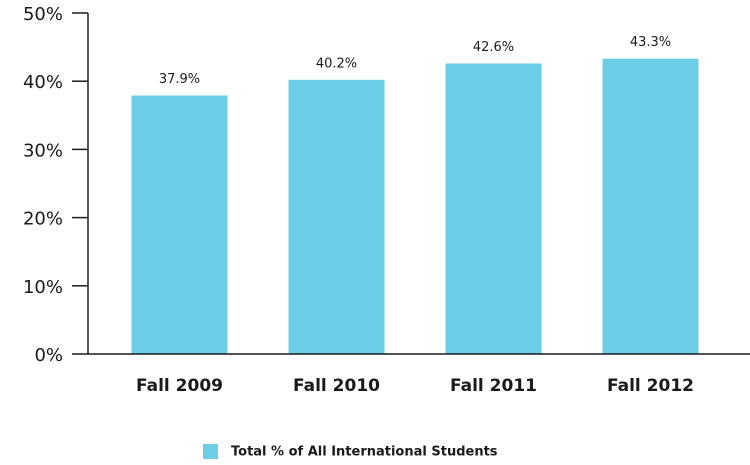 The height and width of the screenshot is (465, 750). What do you see at coordinates (336, 63) in the screenshot?
I see `value-label: 40.2%` at bounding box center [336, 63].